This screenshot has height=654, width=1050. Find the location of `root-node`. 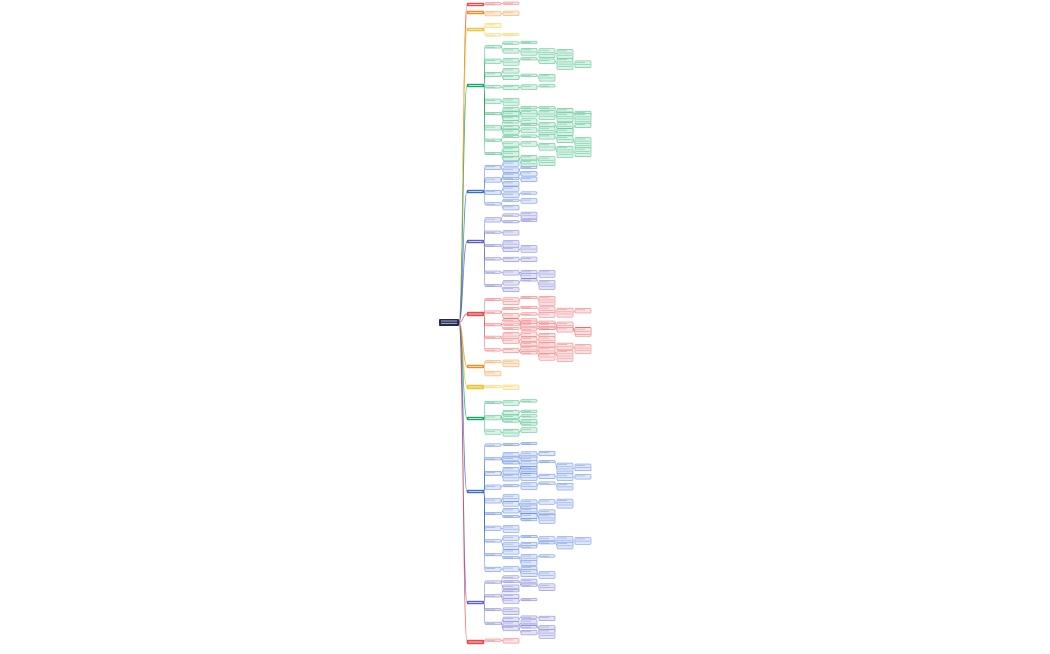

root-node is located at coordinates (449, 322).